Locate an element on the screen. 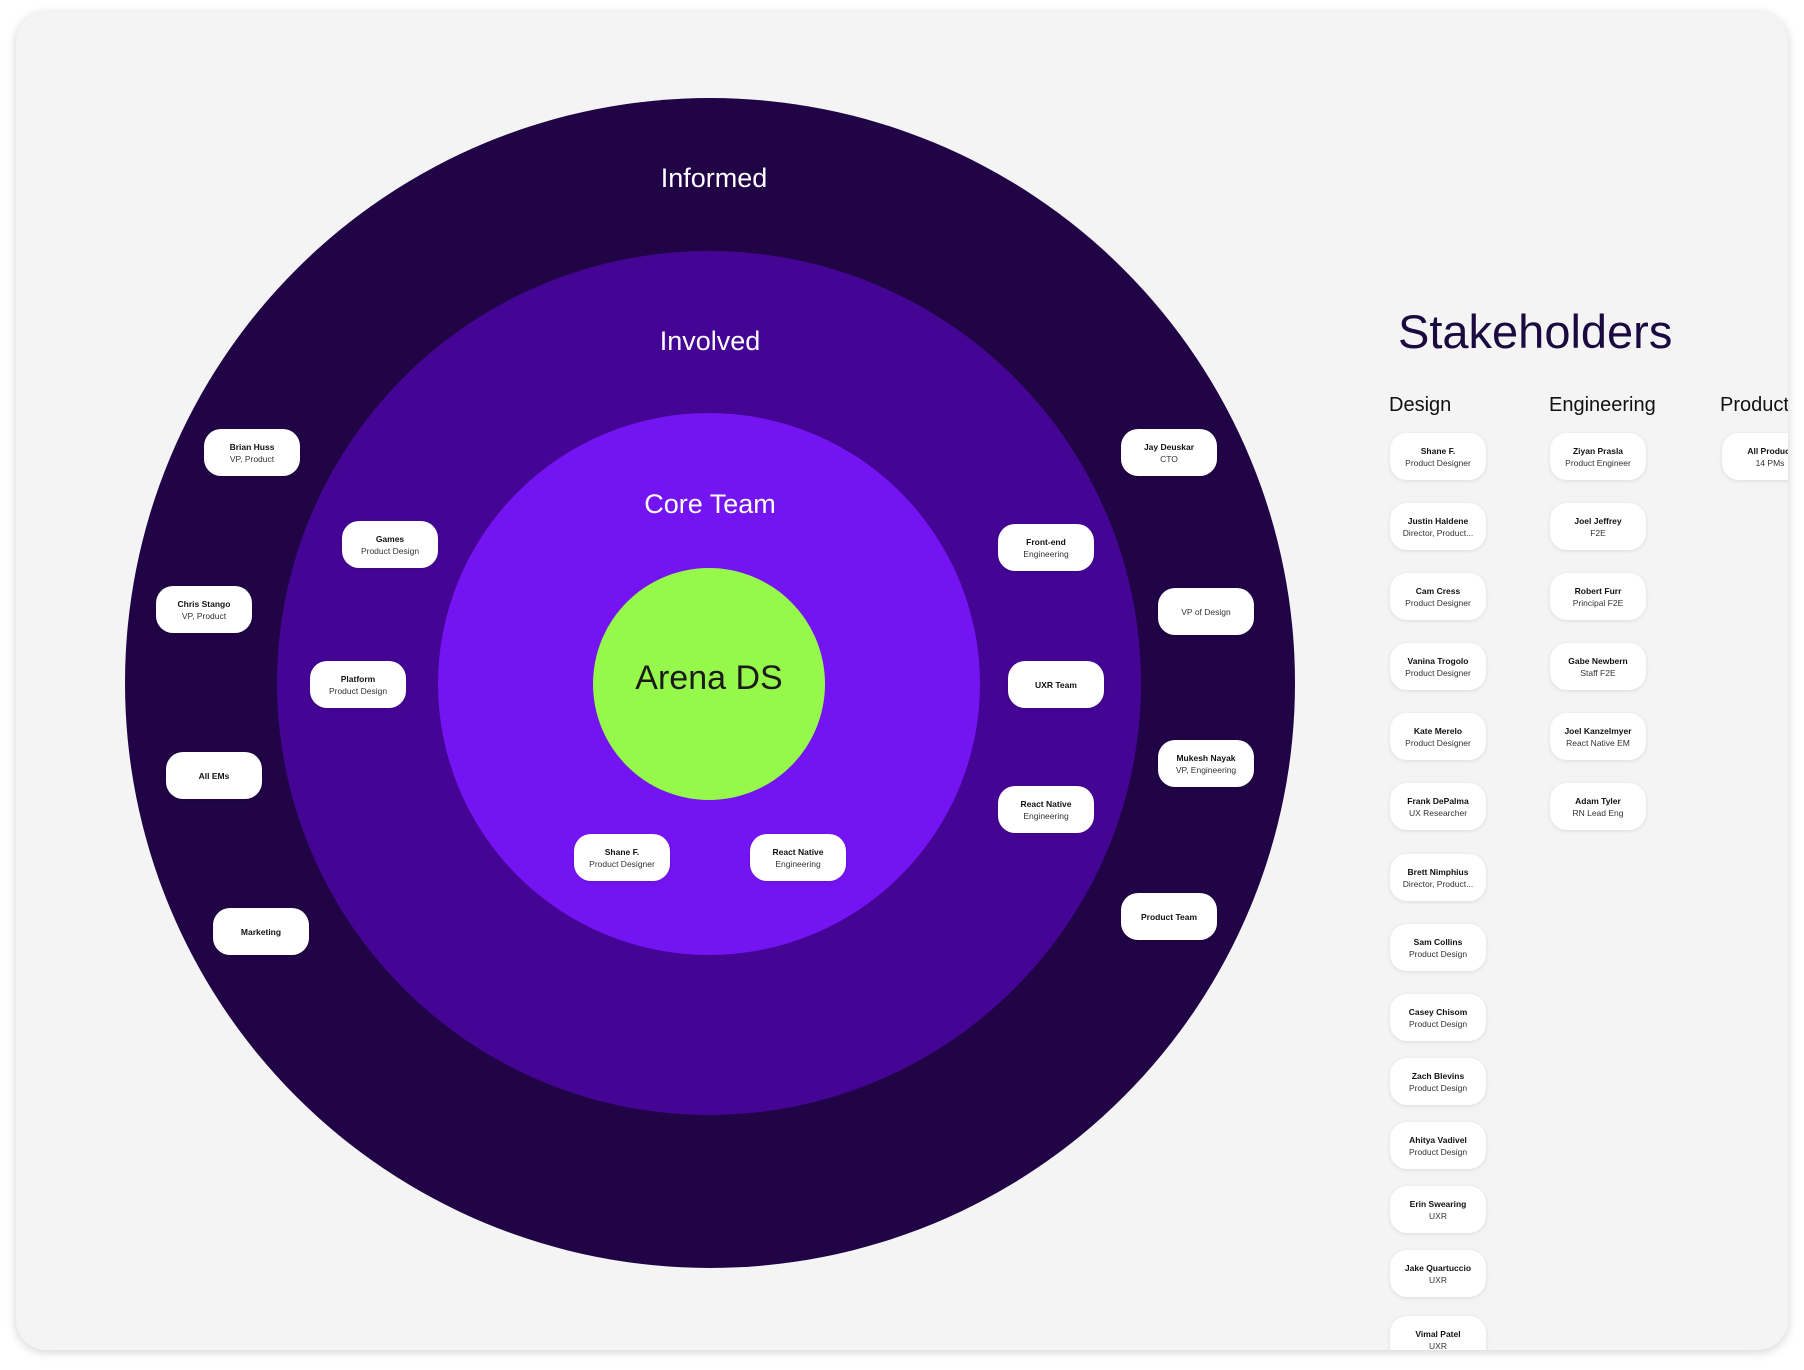  chip-all-ems: All EMs is located at coordinates (214, 775).